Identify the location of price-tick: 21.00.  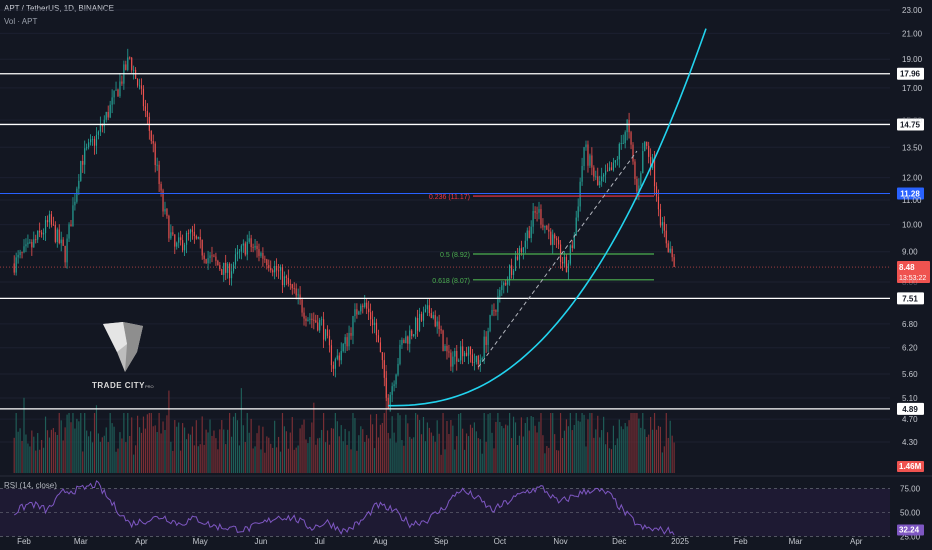
(912, 33).